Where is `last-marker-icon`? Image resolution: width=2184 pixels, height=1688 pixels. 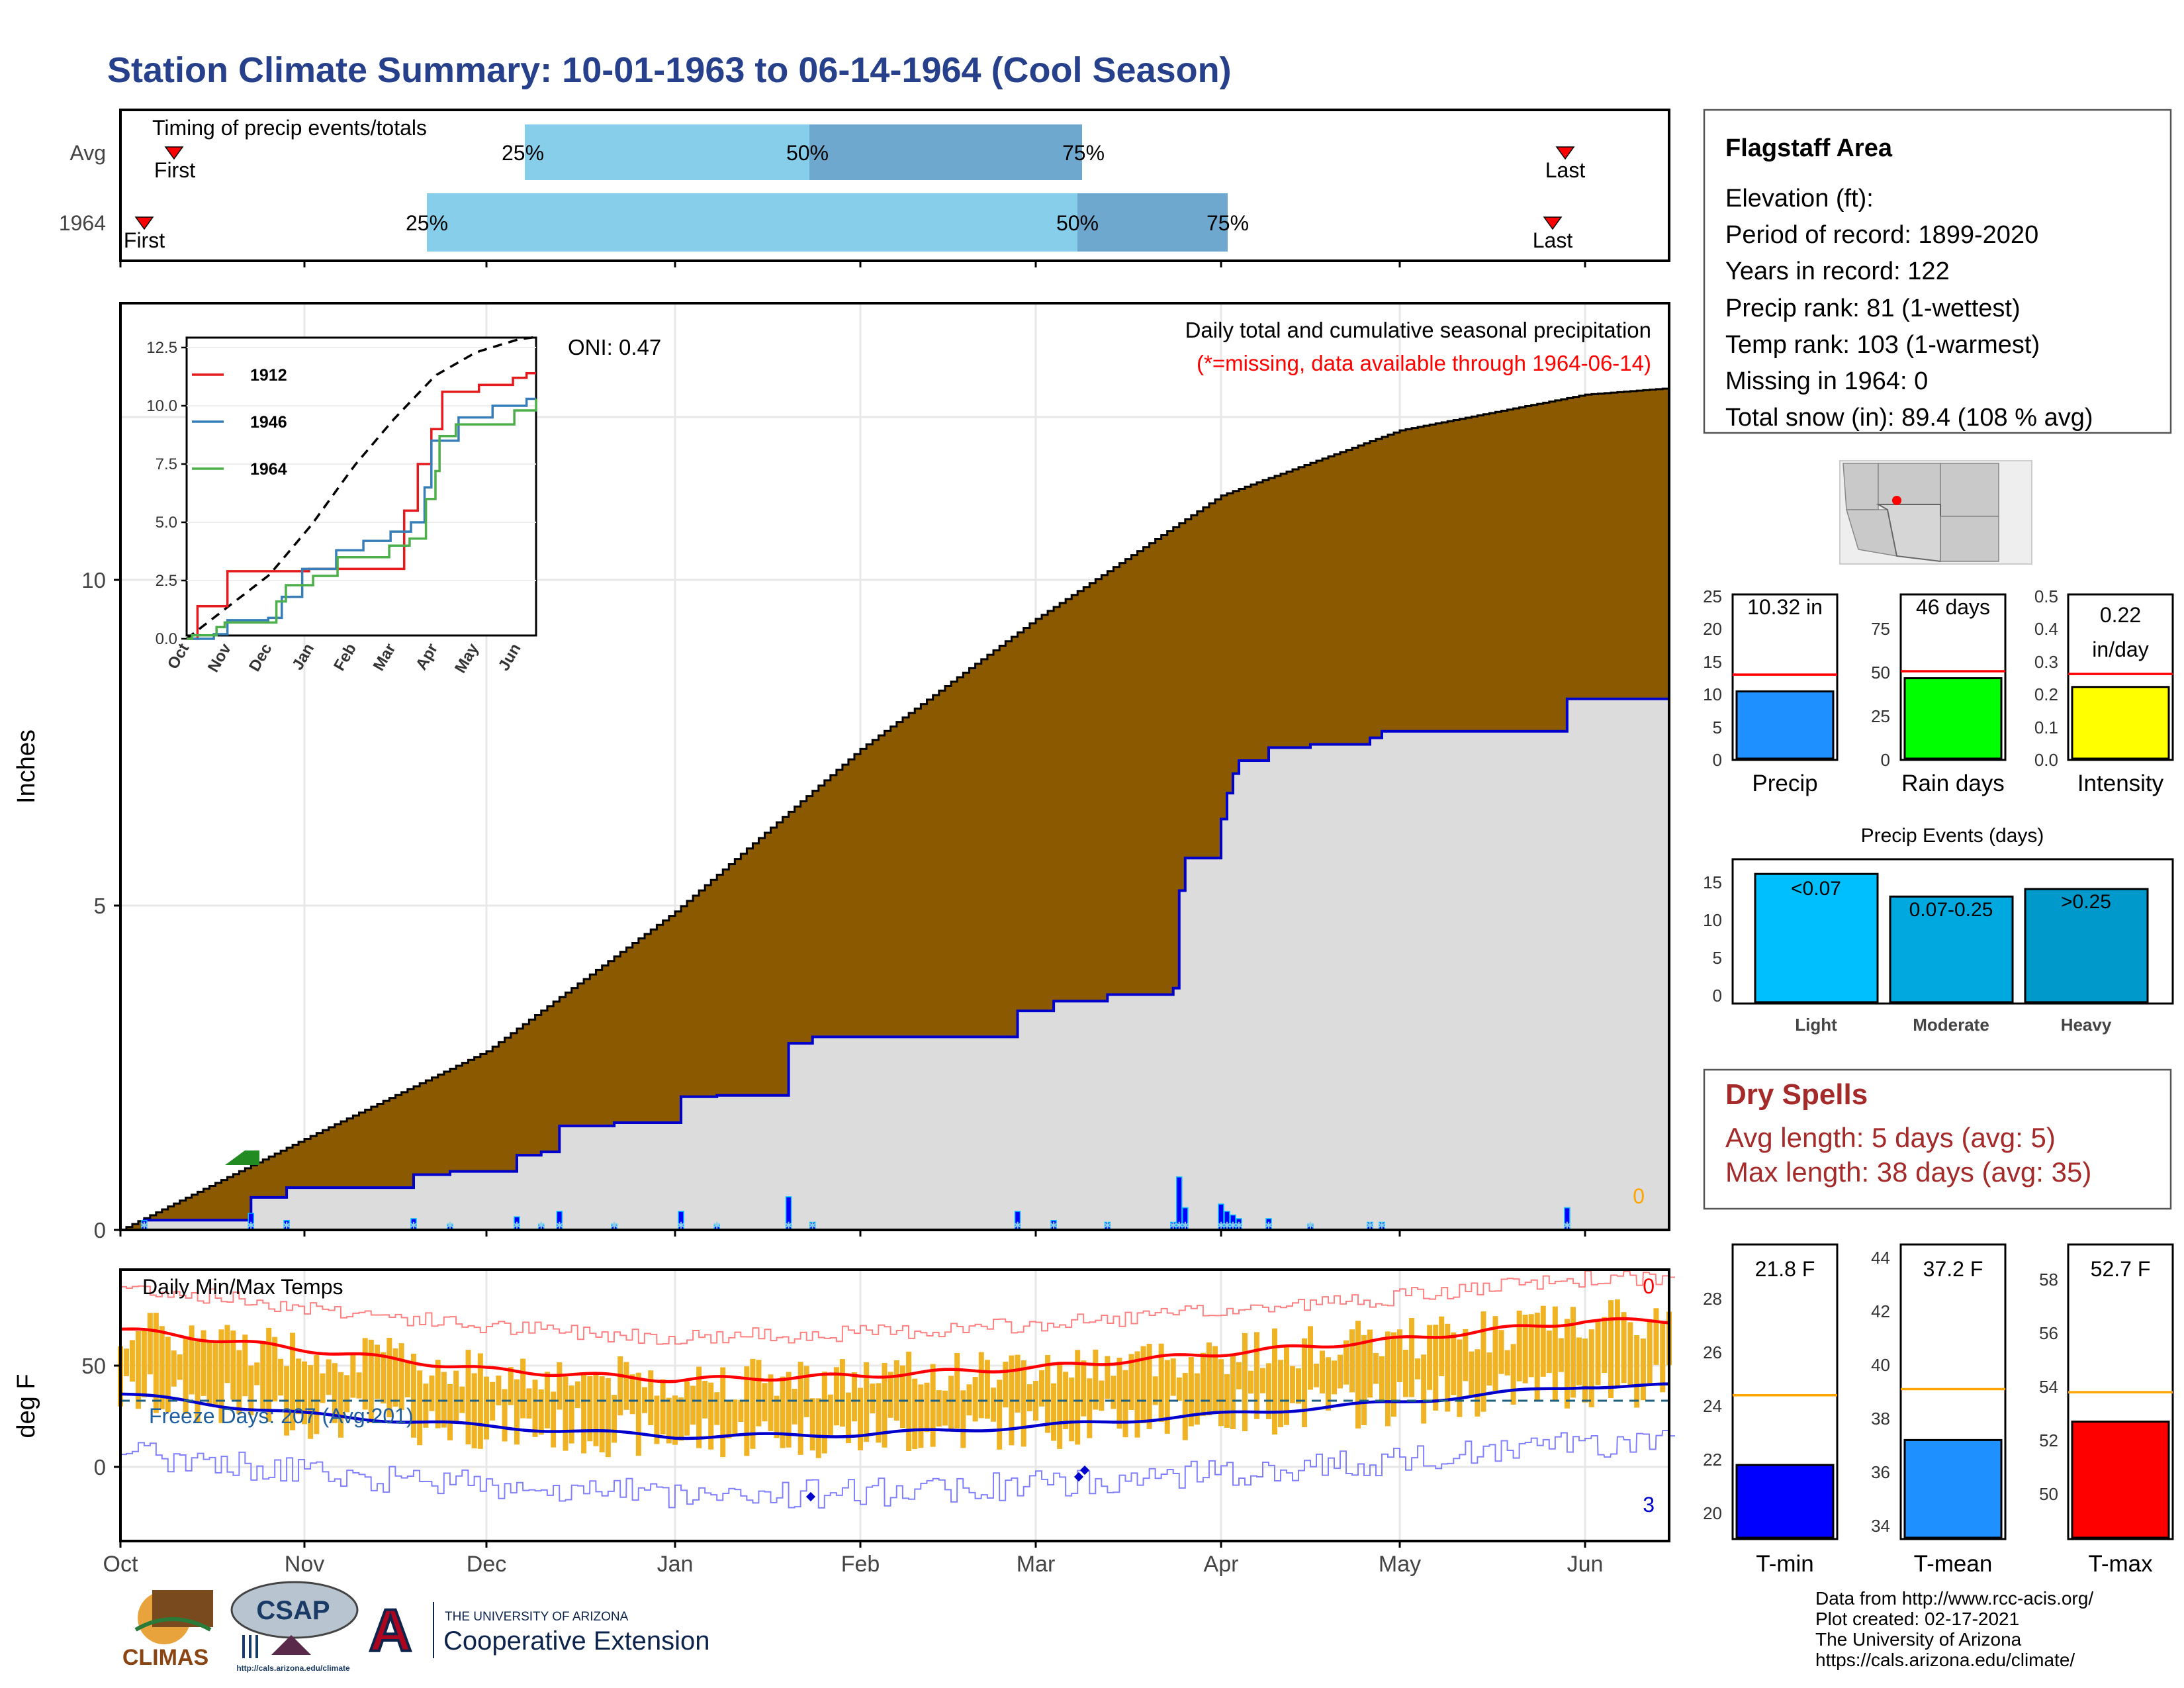 last-marker-icon is located at coordinates (1553, 223).